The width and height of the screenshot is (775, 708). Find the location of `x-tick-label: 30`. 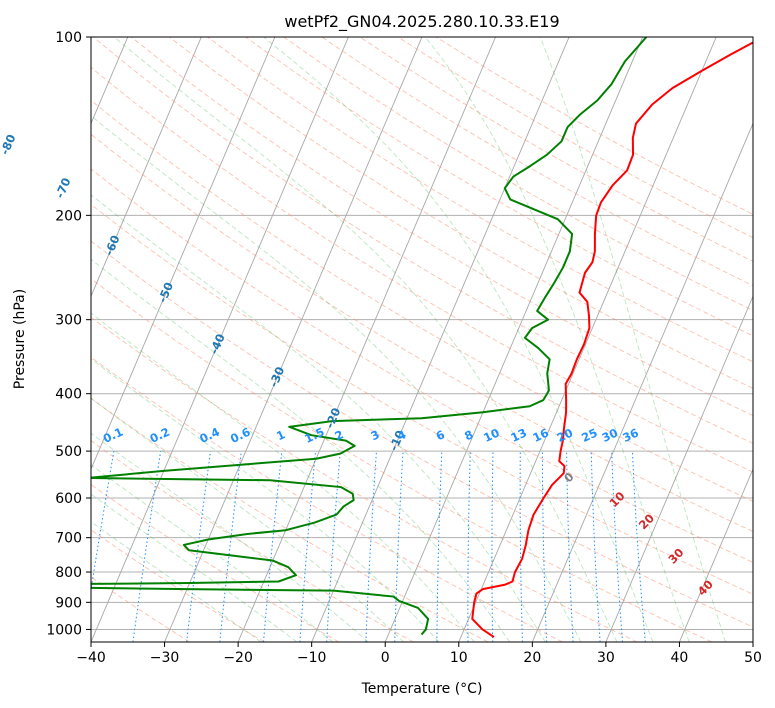

x-tick-label: 30 is located at coordinates (606, 658).